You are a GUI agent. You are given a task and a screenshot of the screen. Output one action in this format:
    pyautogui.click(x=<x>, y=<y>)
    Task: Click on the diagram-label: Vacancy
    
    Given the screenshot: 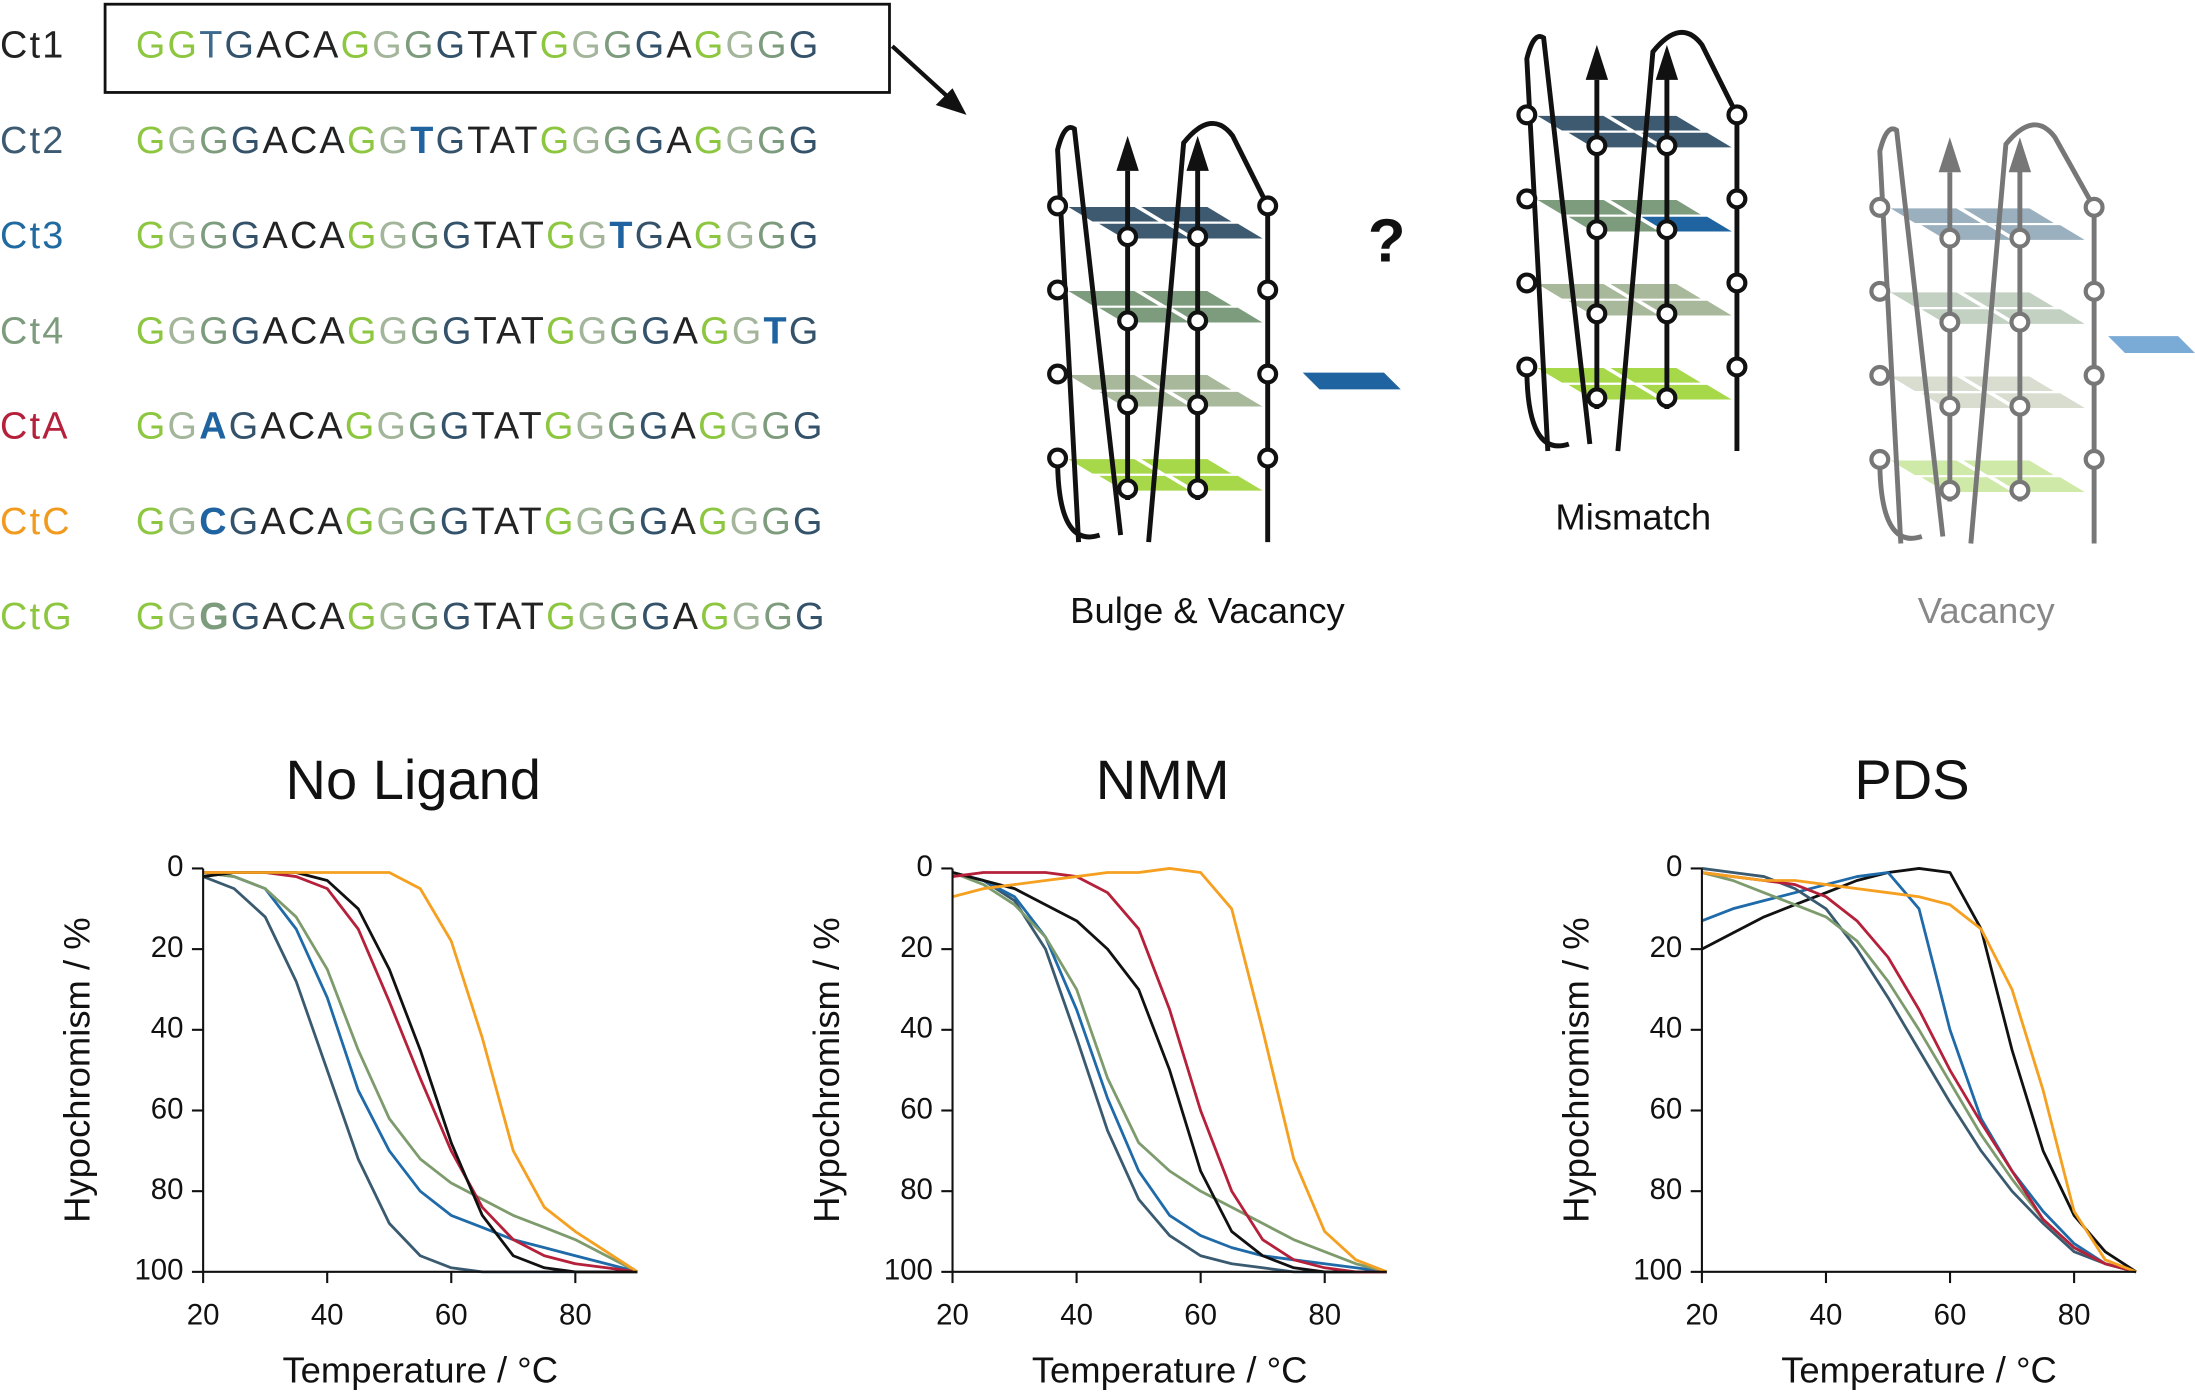 What is the action you would take?
    pyautogui.click(x=1987, y=610)
    